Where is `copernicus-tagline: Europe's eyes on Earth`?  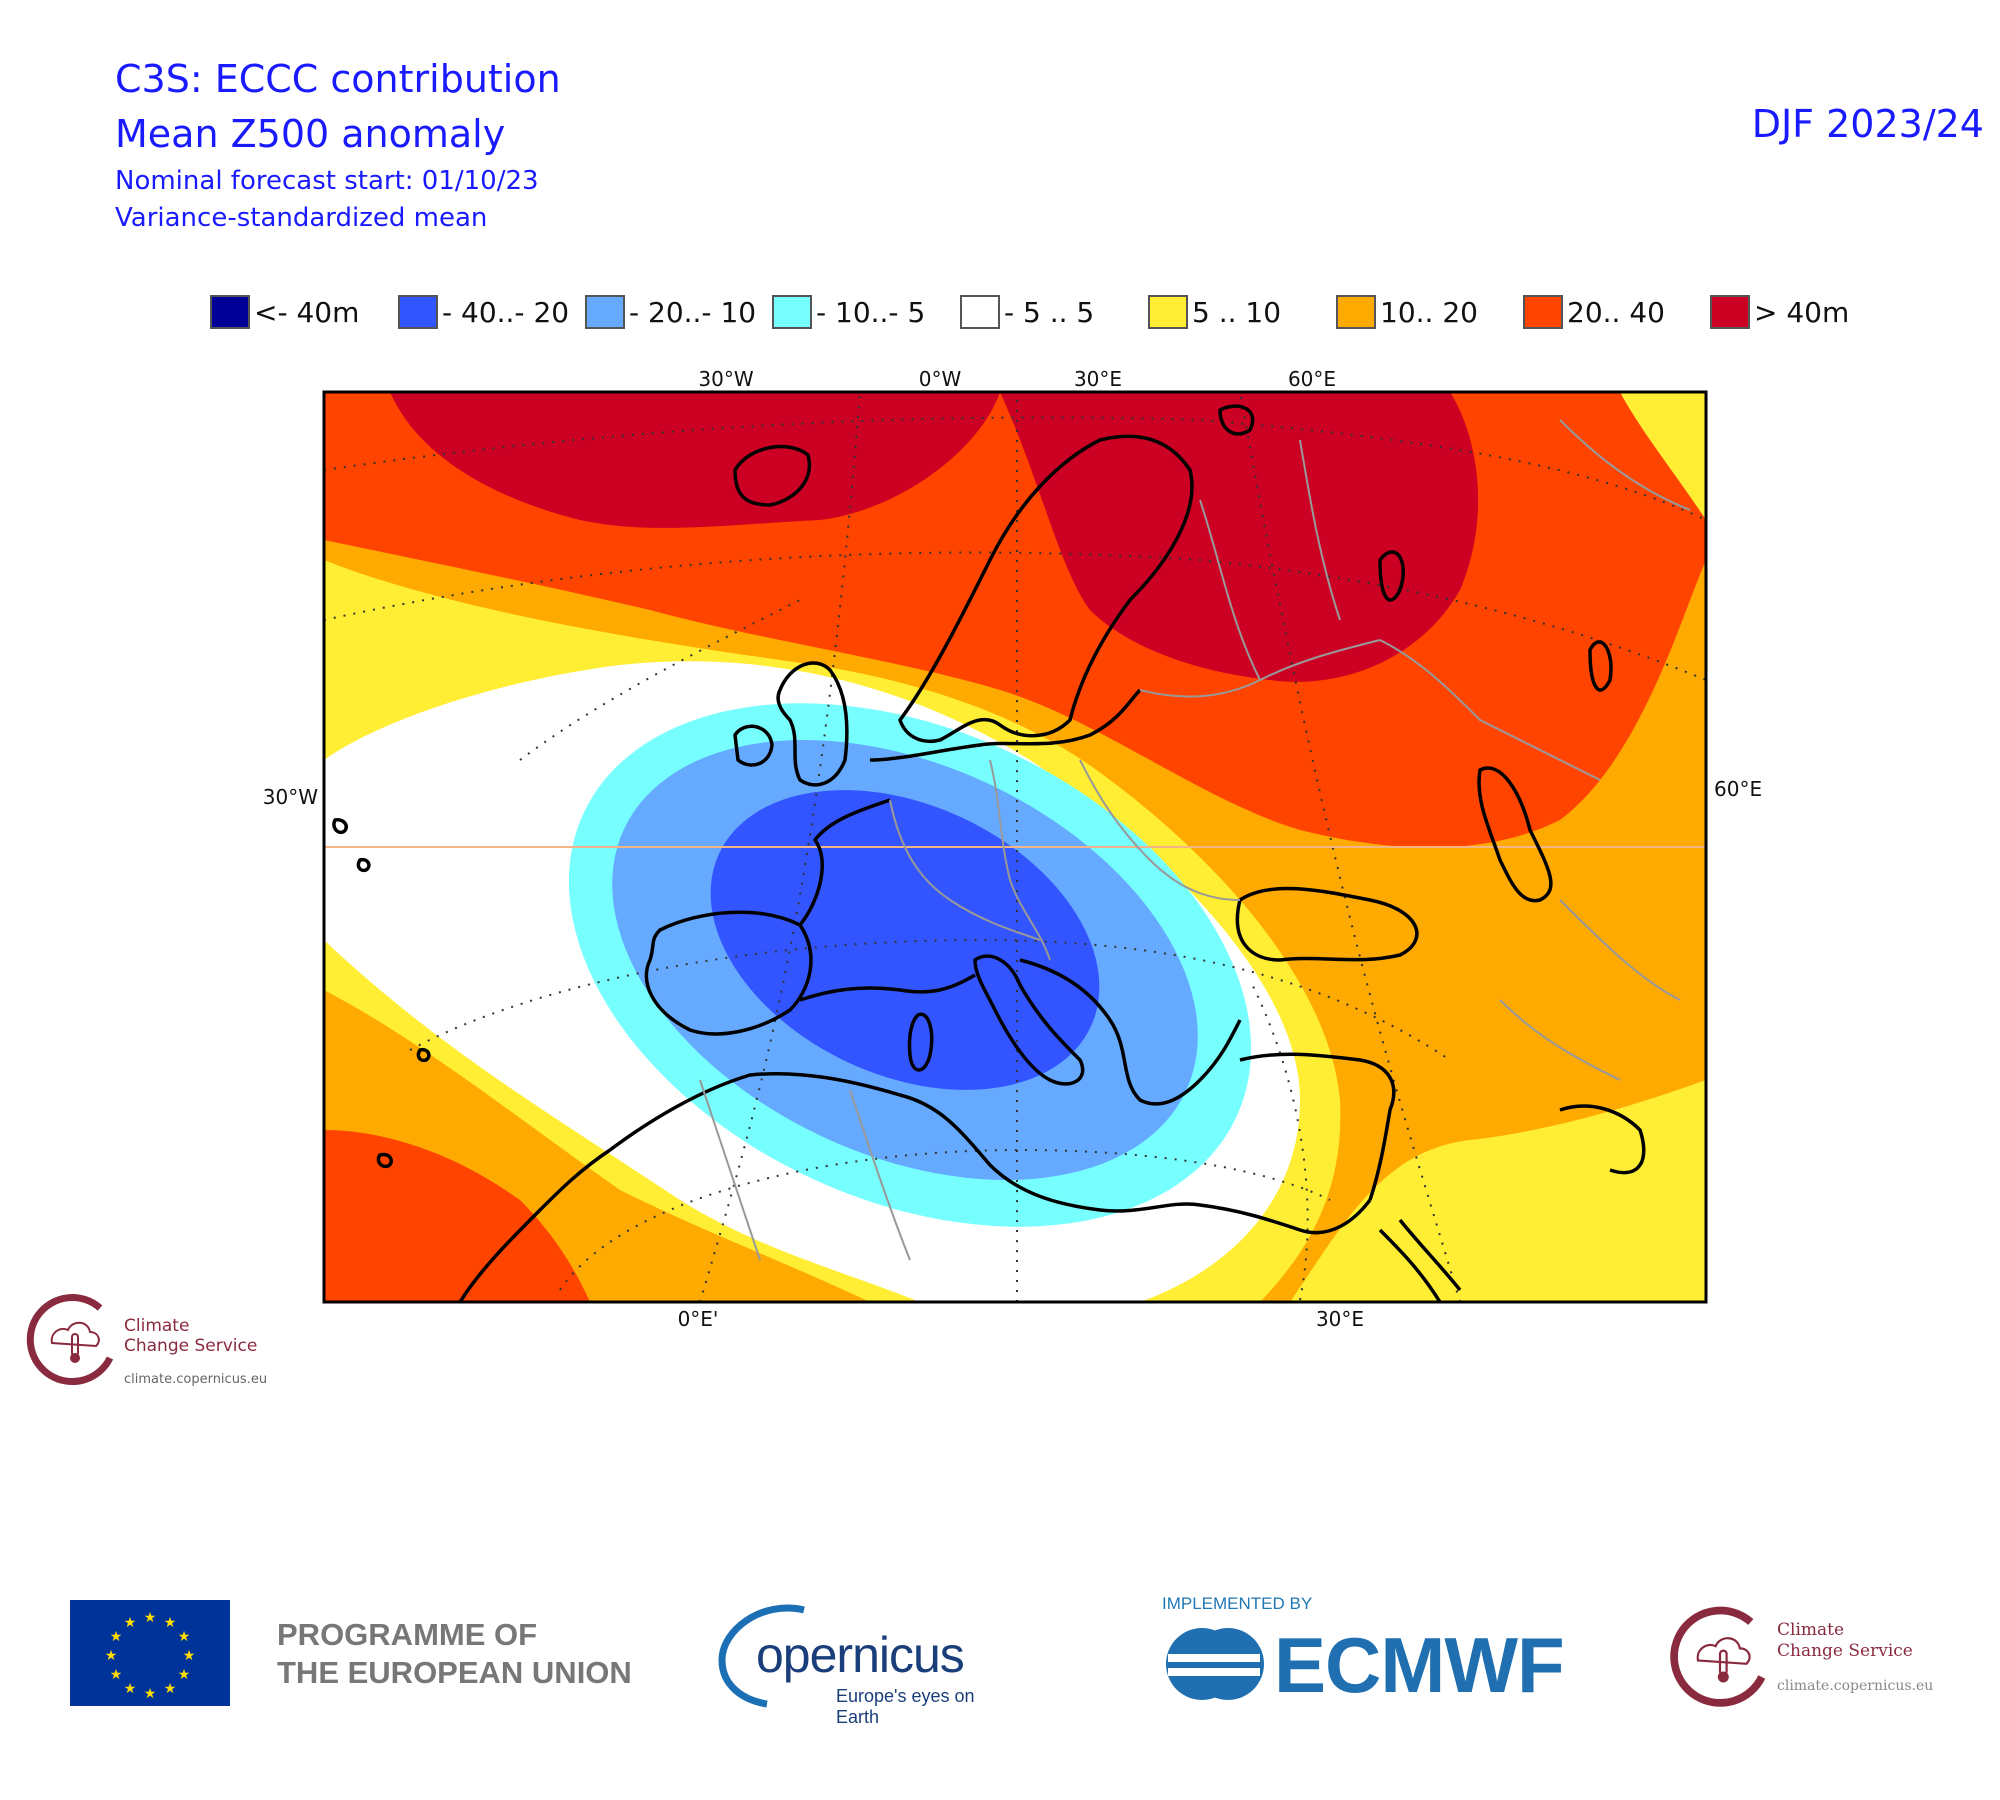 copernicus-tagline: Europe's eyes on Earth is located at coordinates (905, 1706).